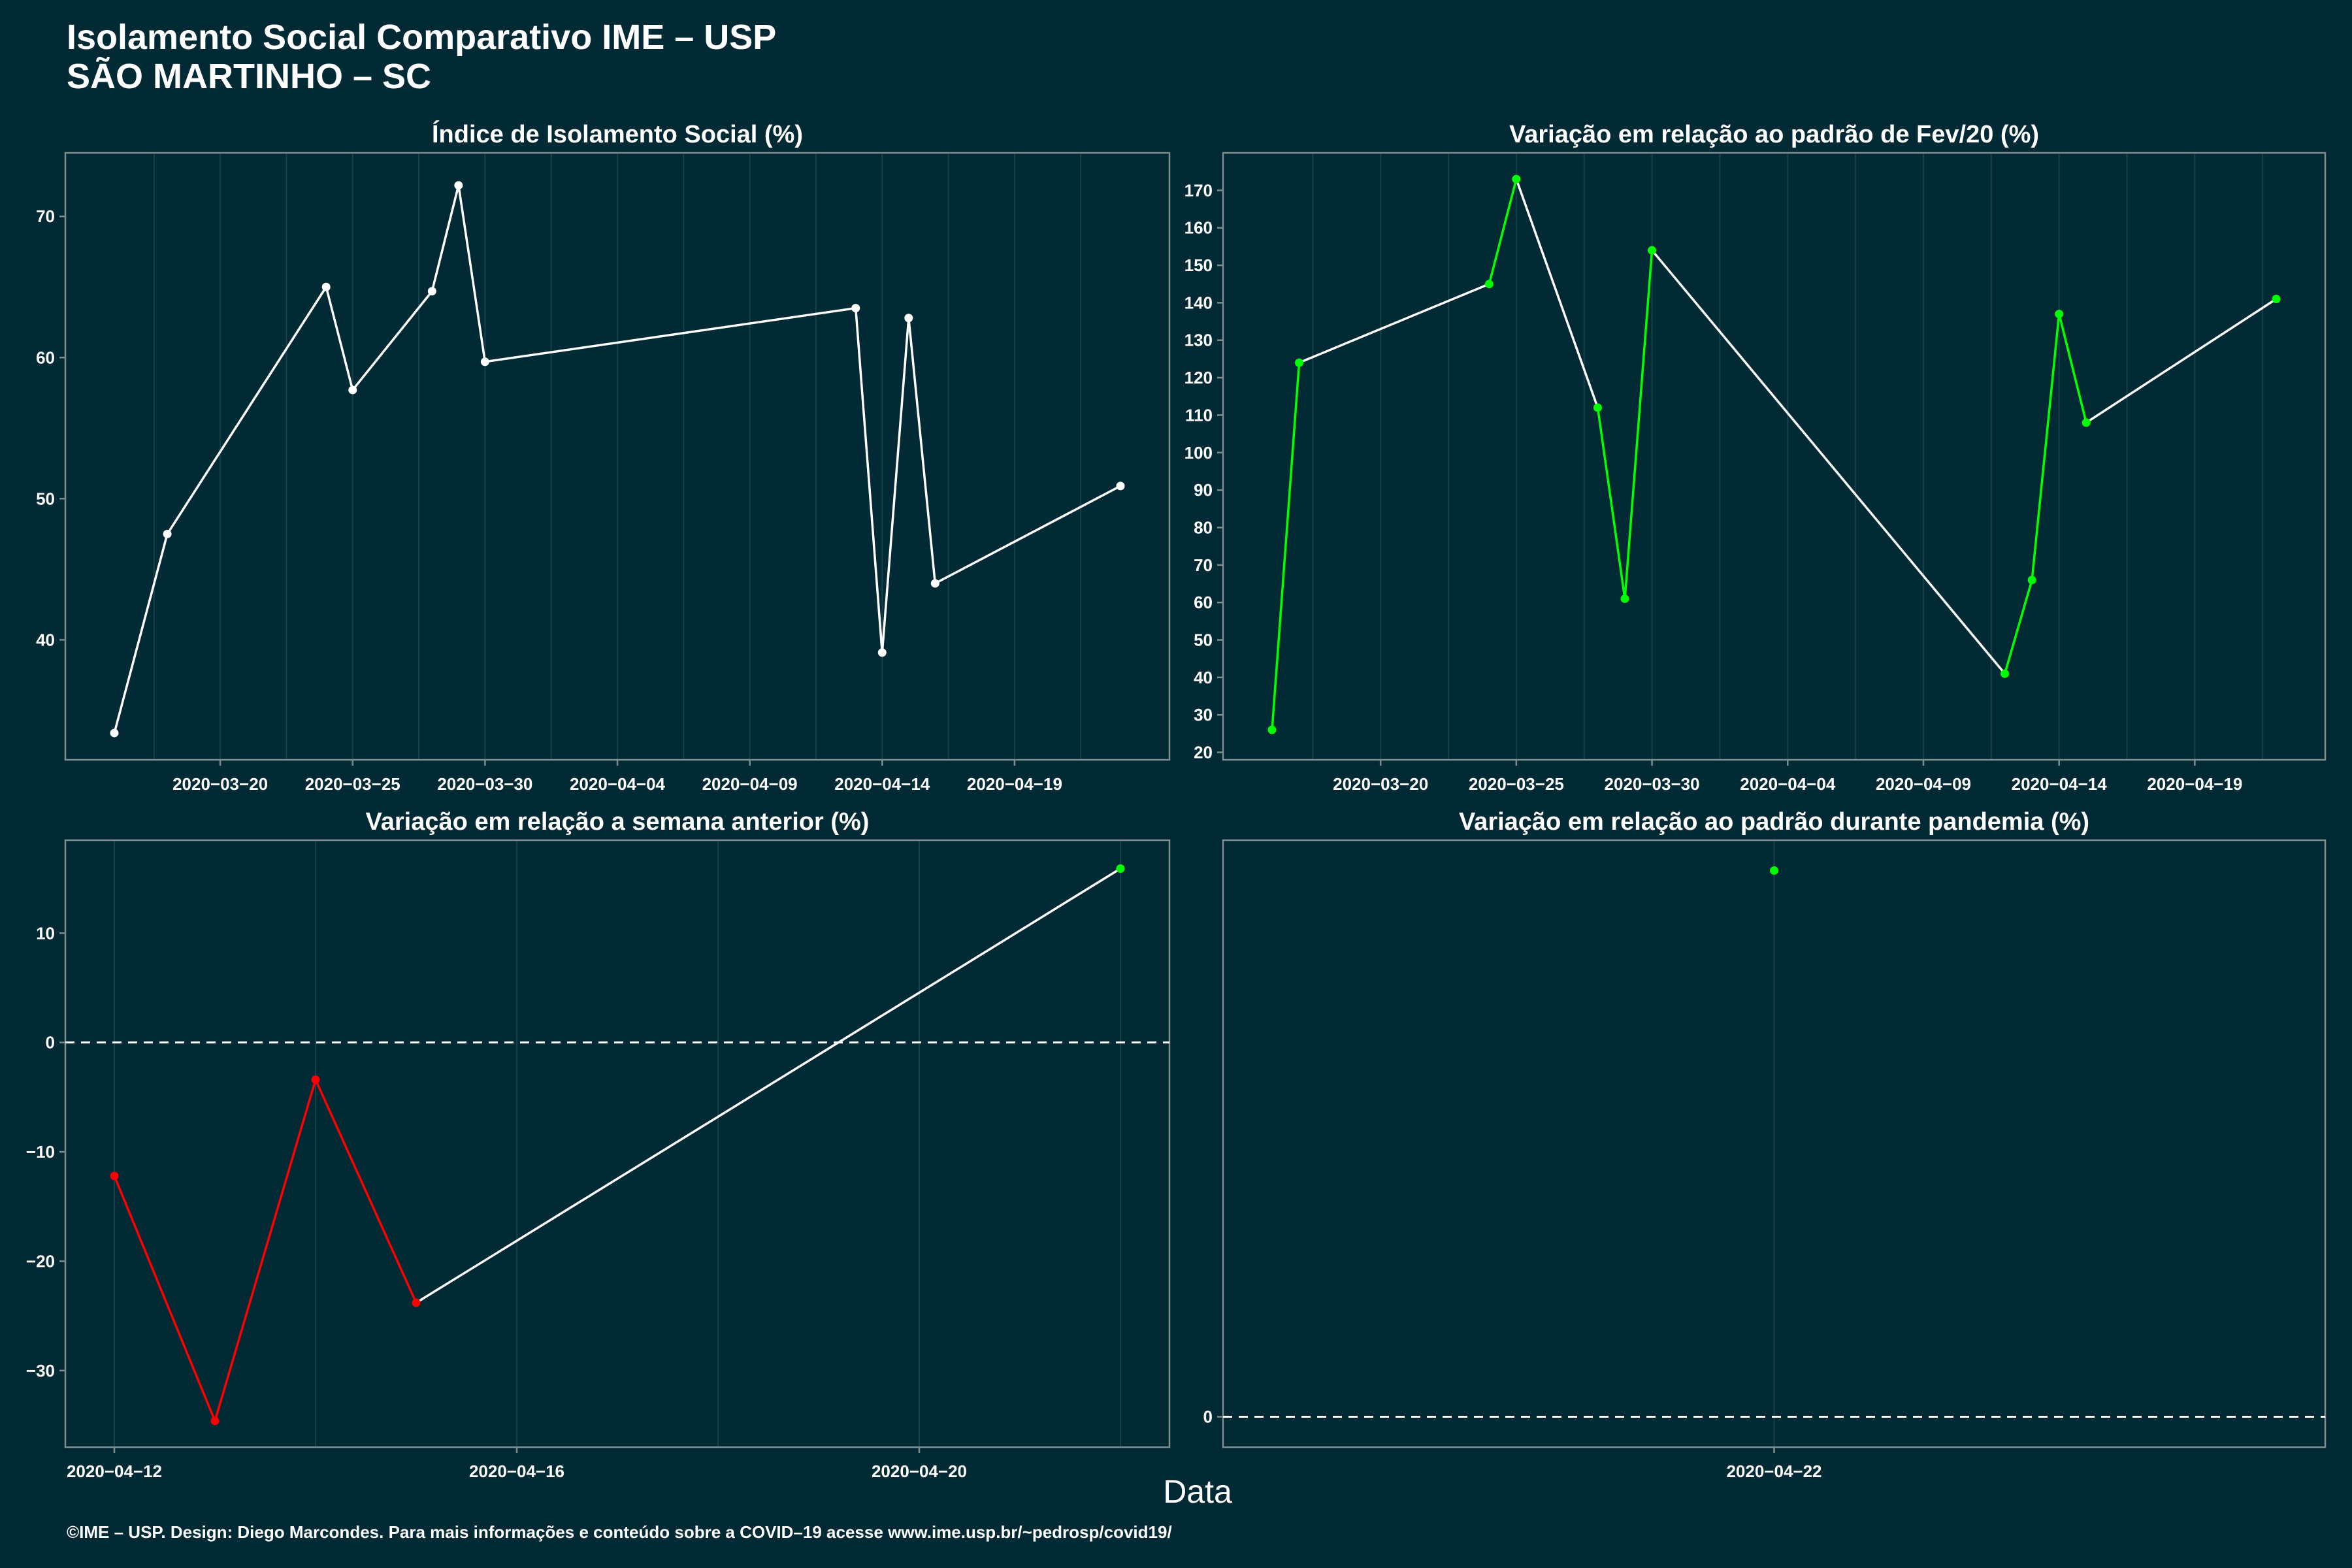  I want to click on y-tick-label: 140, so click(1198, 302).